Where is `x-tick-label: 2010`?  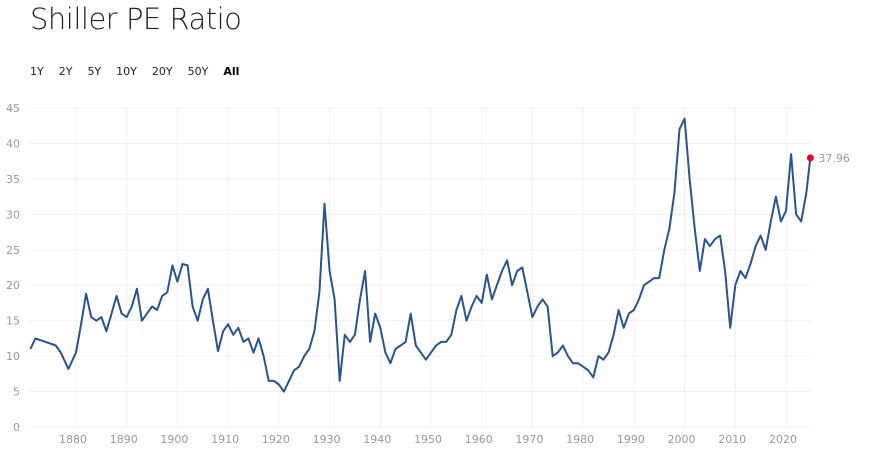
x-tick-label: 2010 is located at coordinates (732, 439).